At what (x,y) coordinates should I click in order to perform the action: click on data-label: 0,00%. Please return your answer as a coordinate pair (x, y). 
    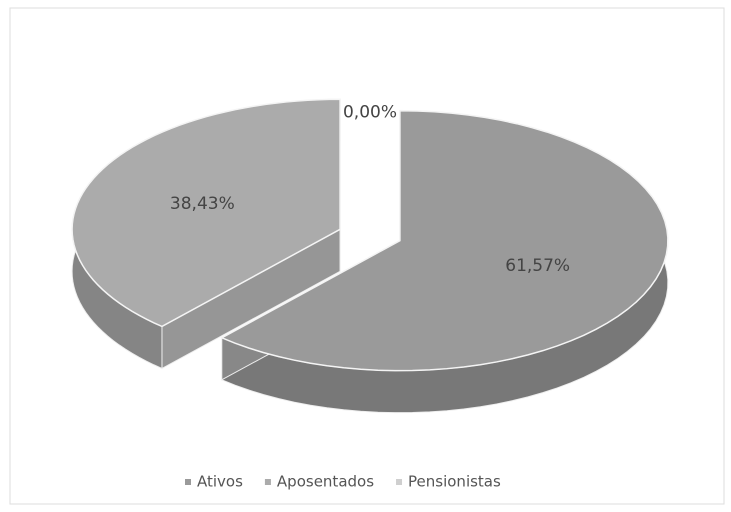
    Looking at the image, I should click on (370, 112).